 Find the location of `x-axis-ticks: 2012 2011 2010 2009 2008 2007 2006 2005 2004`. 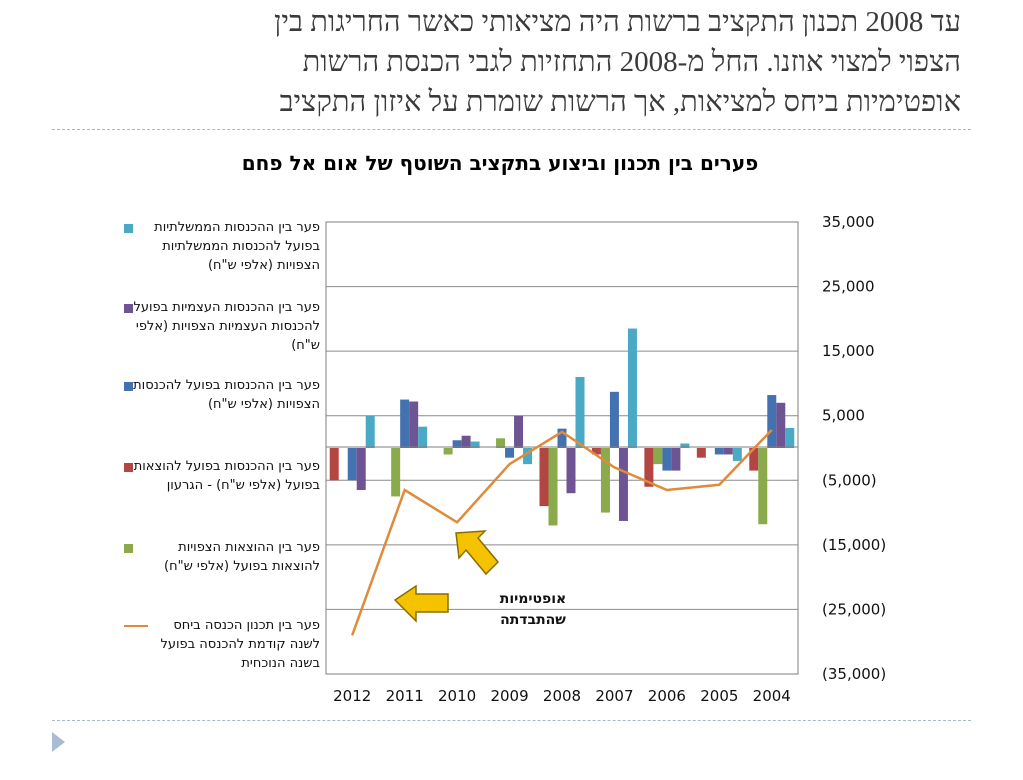

x-axis-ticks: 2012 2011 2010 2009 2008 2007 2006 2005 2004 is located at coordinates (562, 696).